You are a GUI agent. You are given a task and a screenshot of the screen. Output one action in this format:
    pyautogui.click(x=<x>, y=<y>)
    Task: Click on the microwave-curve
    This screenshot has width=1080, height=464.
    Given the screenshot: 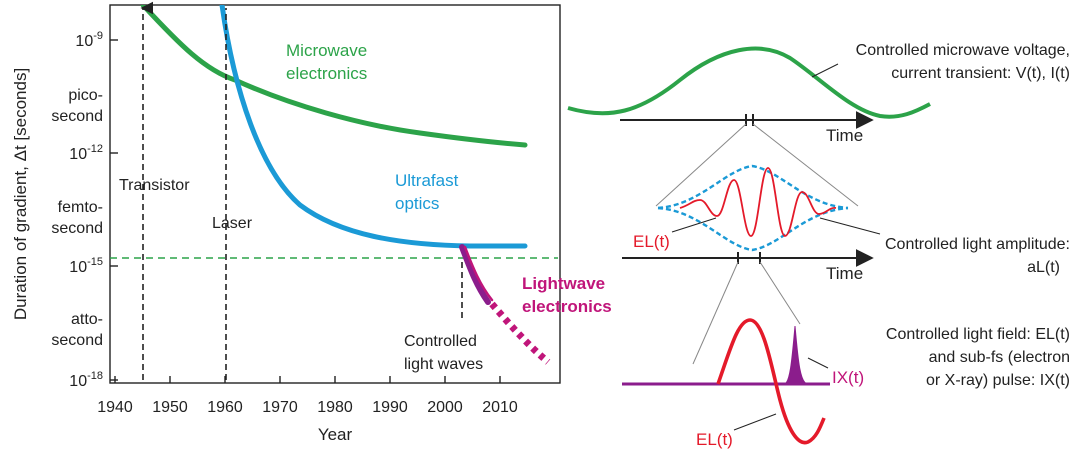 What is the action you would take?
    pyautogui.click(x=334, y=76)
    